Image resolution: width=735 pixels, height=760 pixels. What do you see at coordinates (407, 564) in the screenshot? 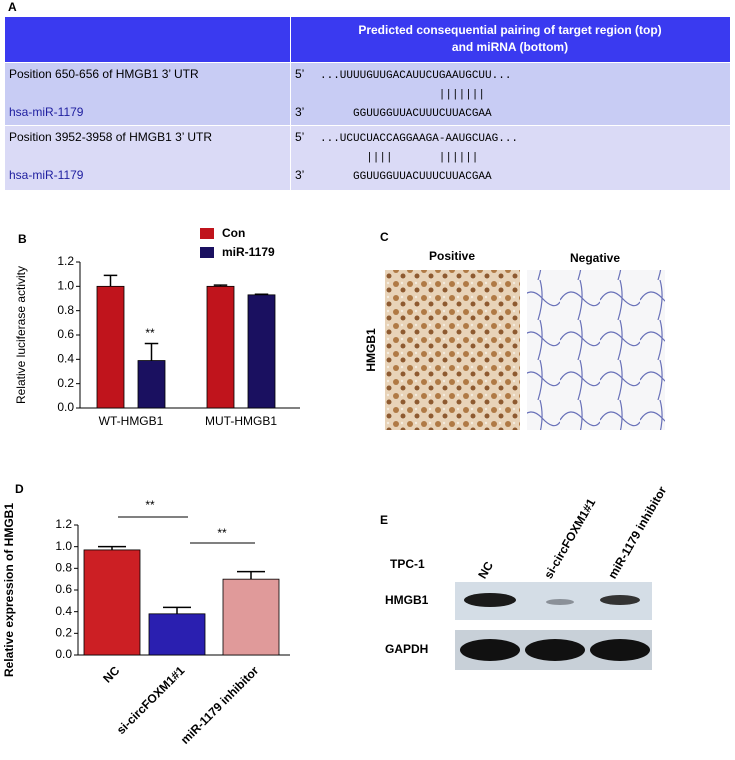
I see `cell-line: TPC-1` at bounding box center [407, 564].